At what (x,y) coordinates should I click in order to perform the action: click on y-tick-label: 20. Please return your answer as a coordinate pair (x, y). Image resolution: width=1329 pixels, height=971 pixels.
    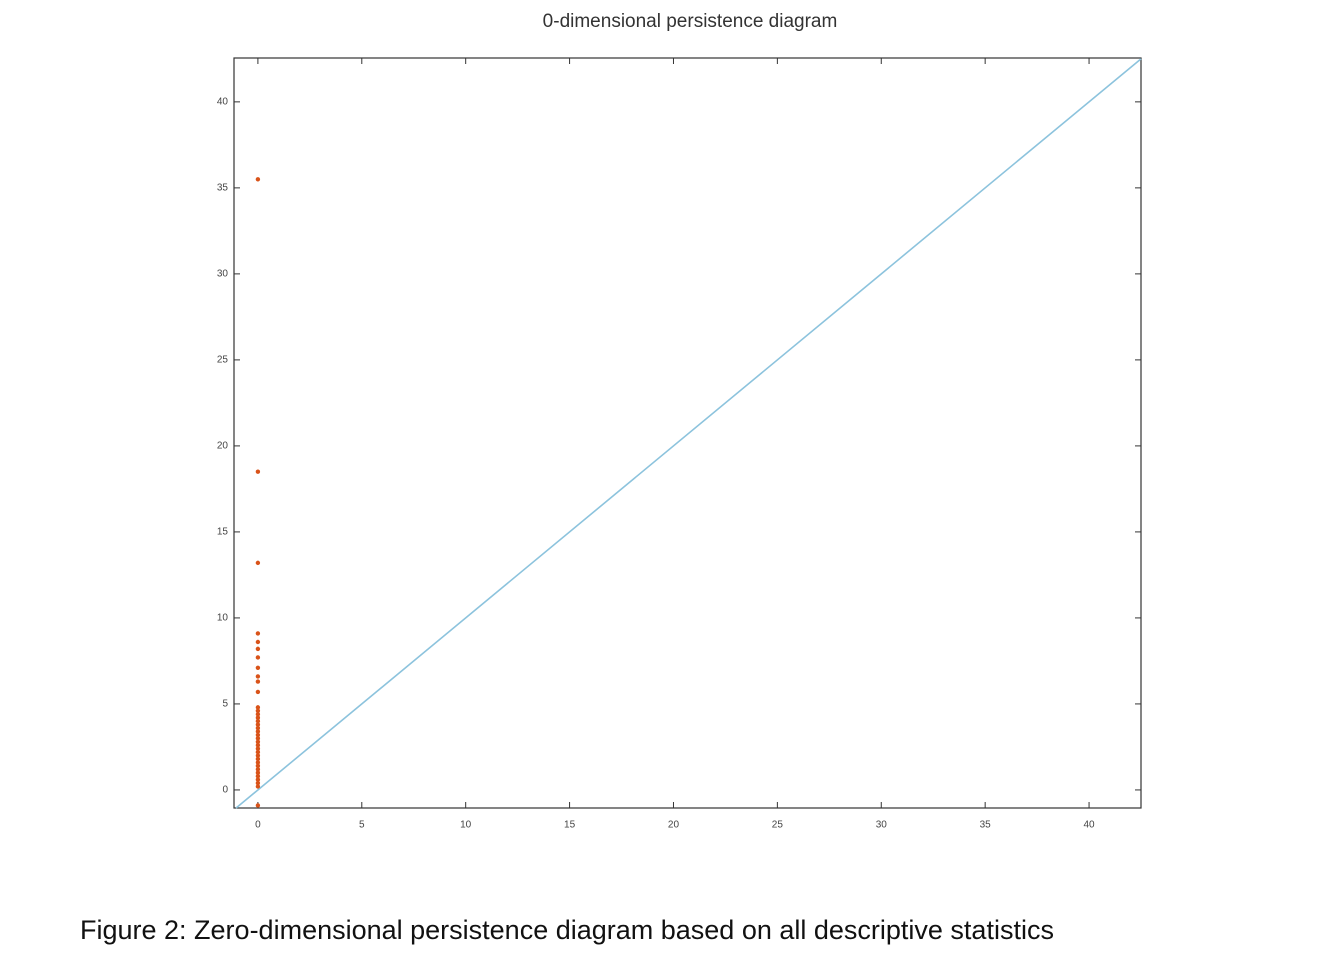
    Looking at the image, I should click on (223, 446).